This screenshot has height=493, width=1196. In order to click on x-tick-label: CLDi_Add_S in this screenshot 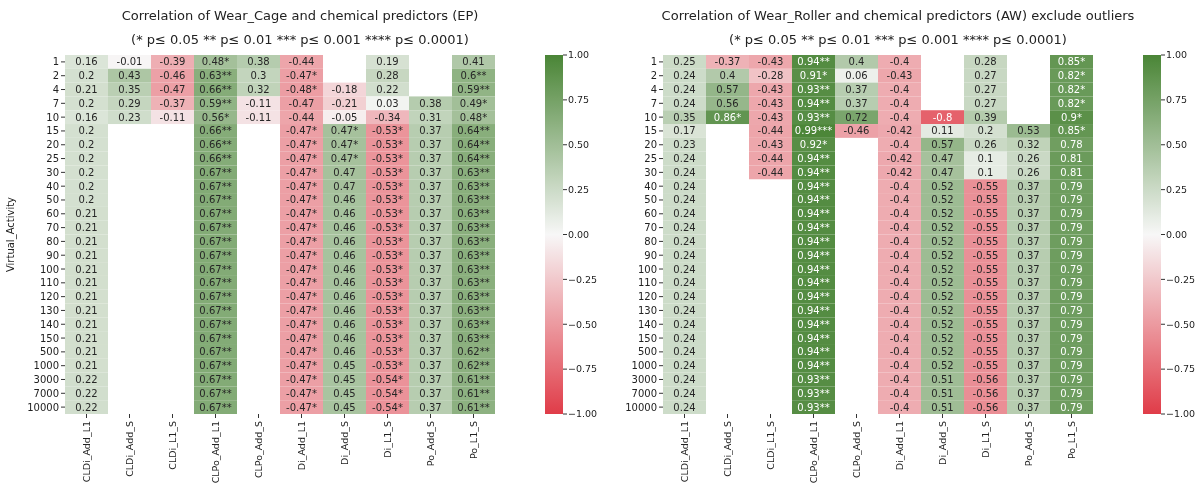, I will do `click(129, 449)`.